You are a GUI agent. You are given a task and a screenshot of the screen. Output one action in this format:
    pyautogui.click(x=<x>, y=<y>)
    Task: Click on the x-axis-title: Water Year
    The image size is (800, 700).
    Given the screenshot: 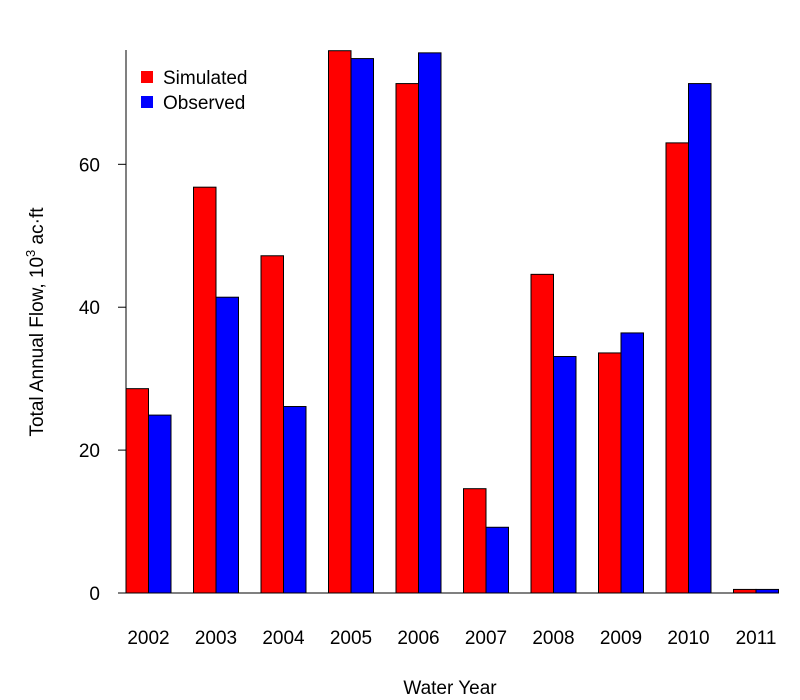 What is the action you would take?
    pyautogui.click(x=450, y=688)
    